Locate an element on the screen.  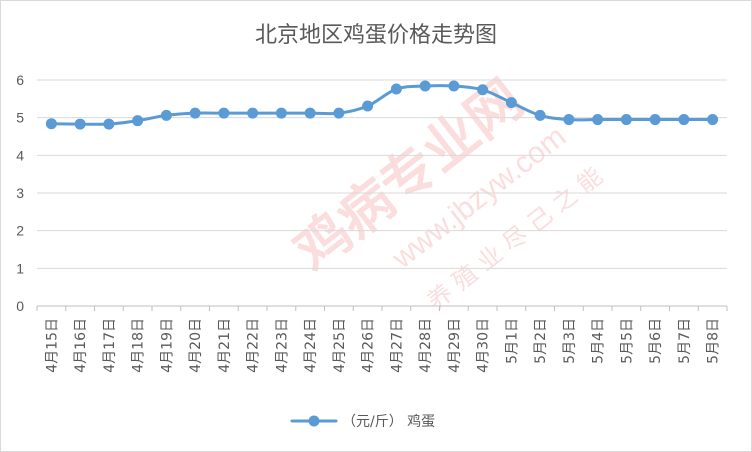
y-tick-label: 1 is located at coordinates (20, 268).